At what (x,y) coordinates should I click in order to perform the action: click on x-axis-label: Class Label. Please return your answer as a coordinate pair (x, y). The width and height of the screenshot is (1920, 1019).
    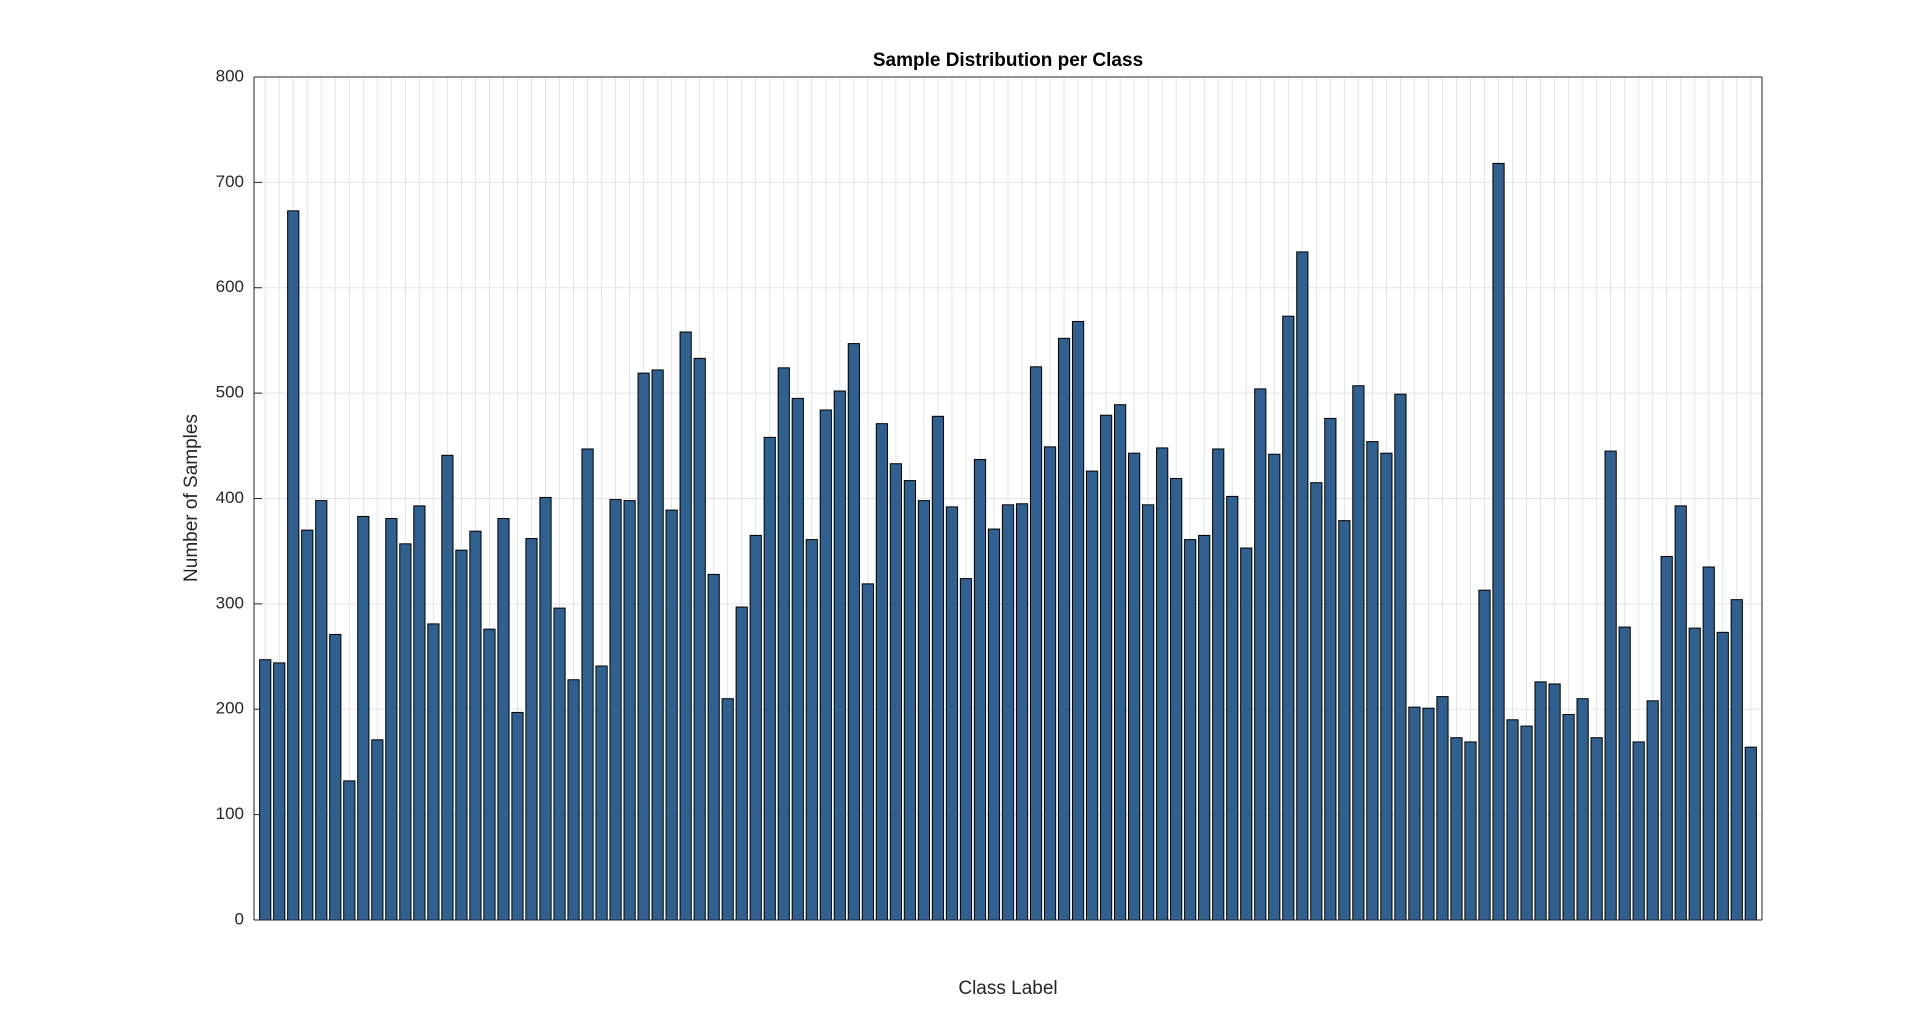
    Looking at the image, I should click on (1007, 988).